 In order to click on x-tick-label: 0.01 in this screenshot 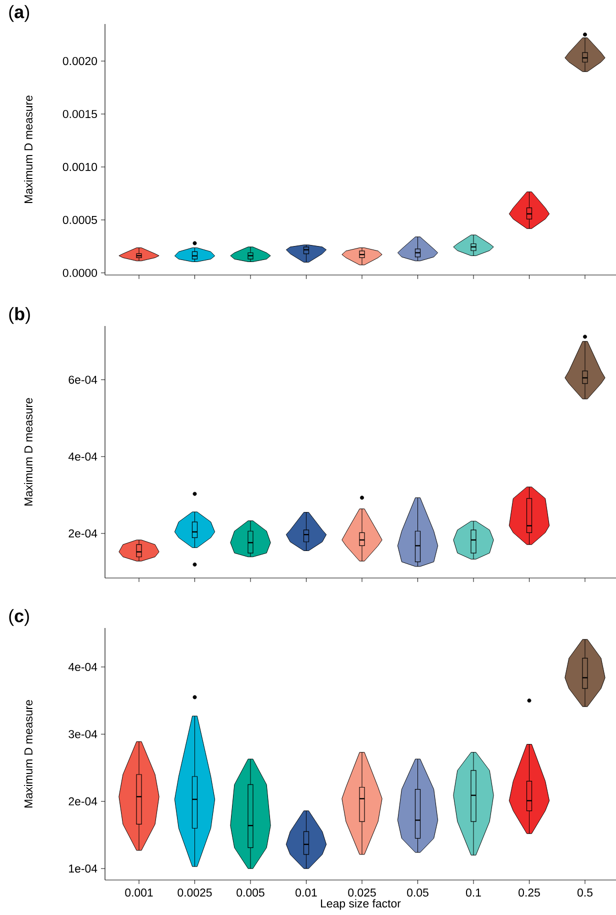, I will do `click(306, 892)`.